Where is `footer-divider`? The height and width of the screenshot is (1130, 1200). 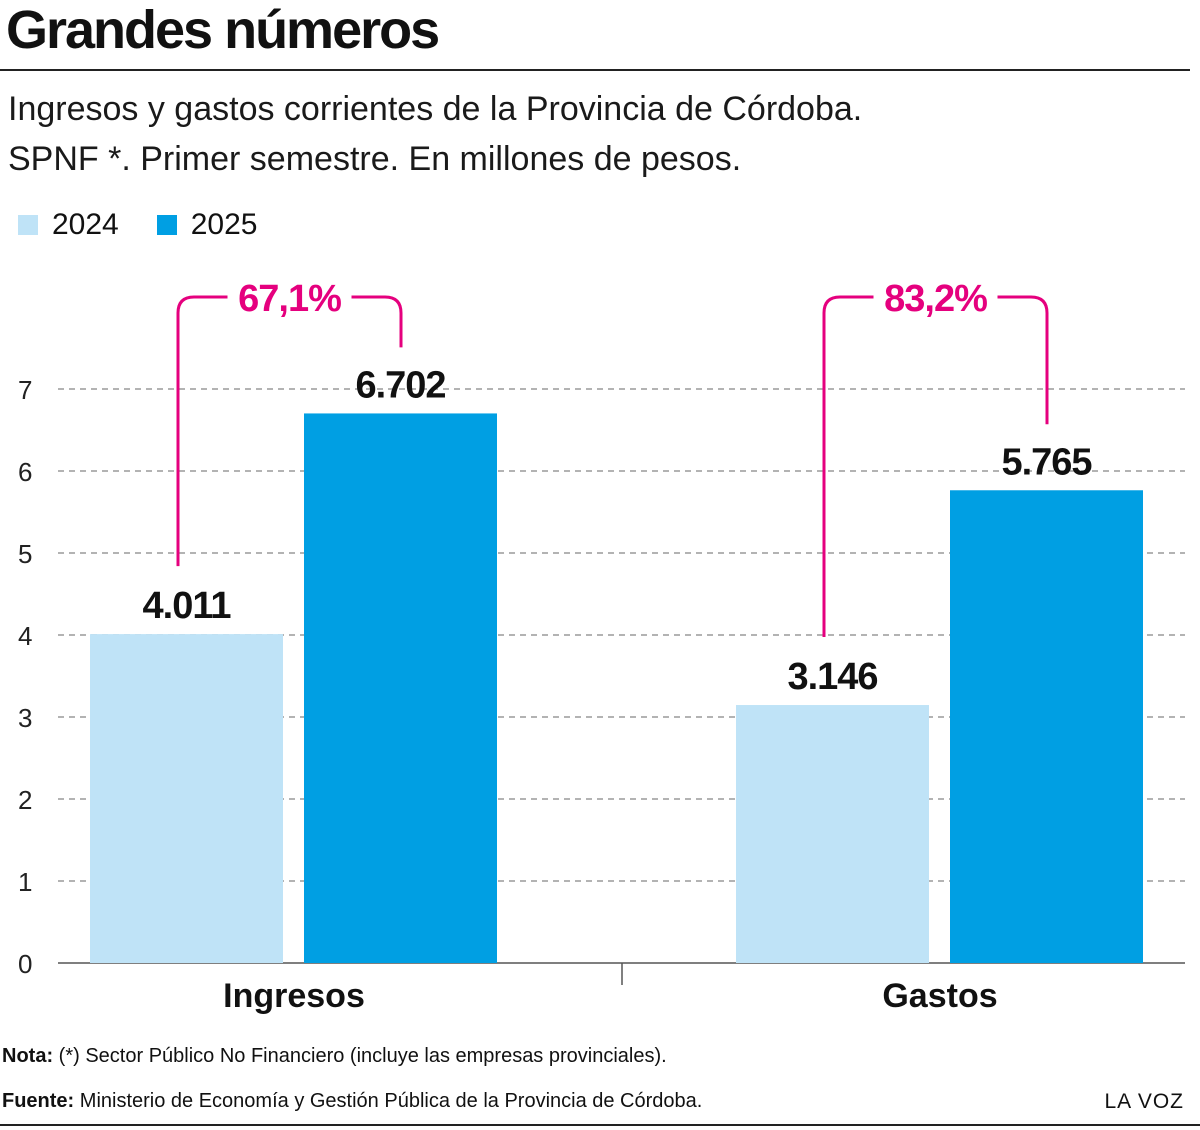 footer-divider is located at coordinates (600, 1125).